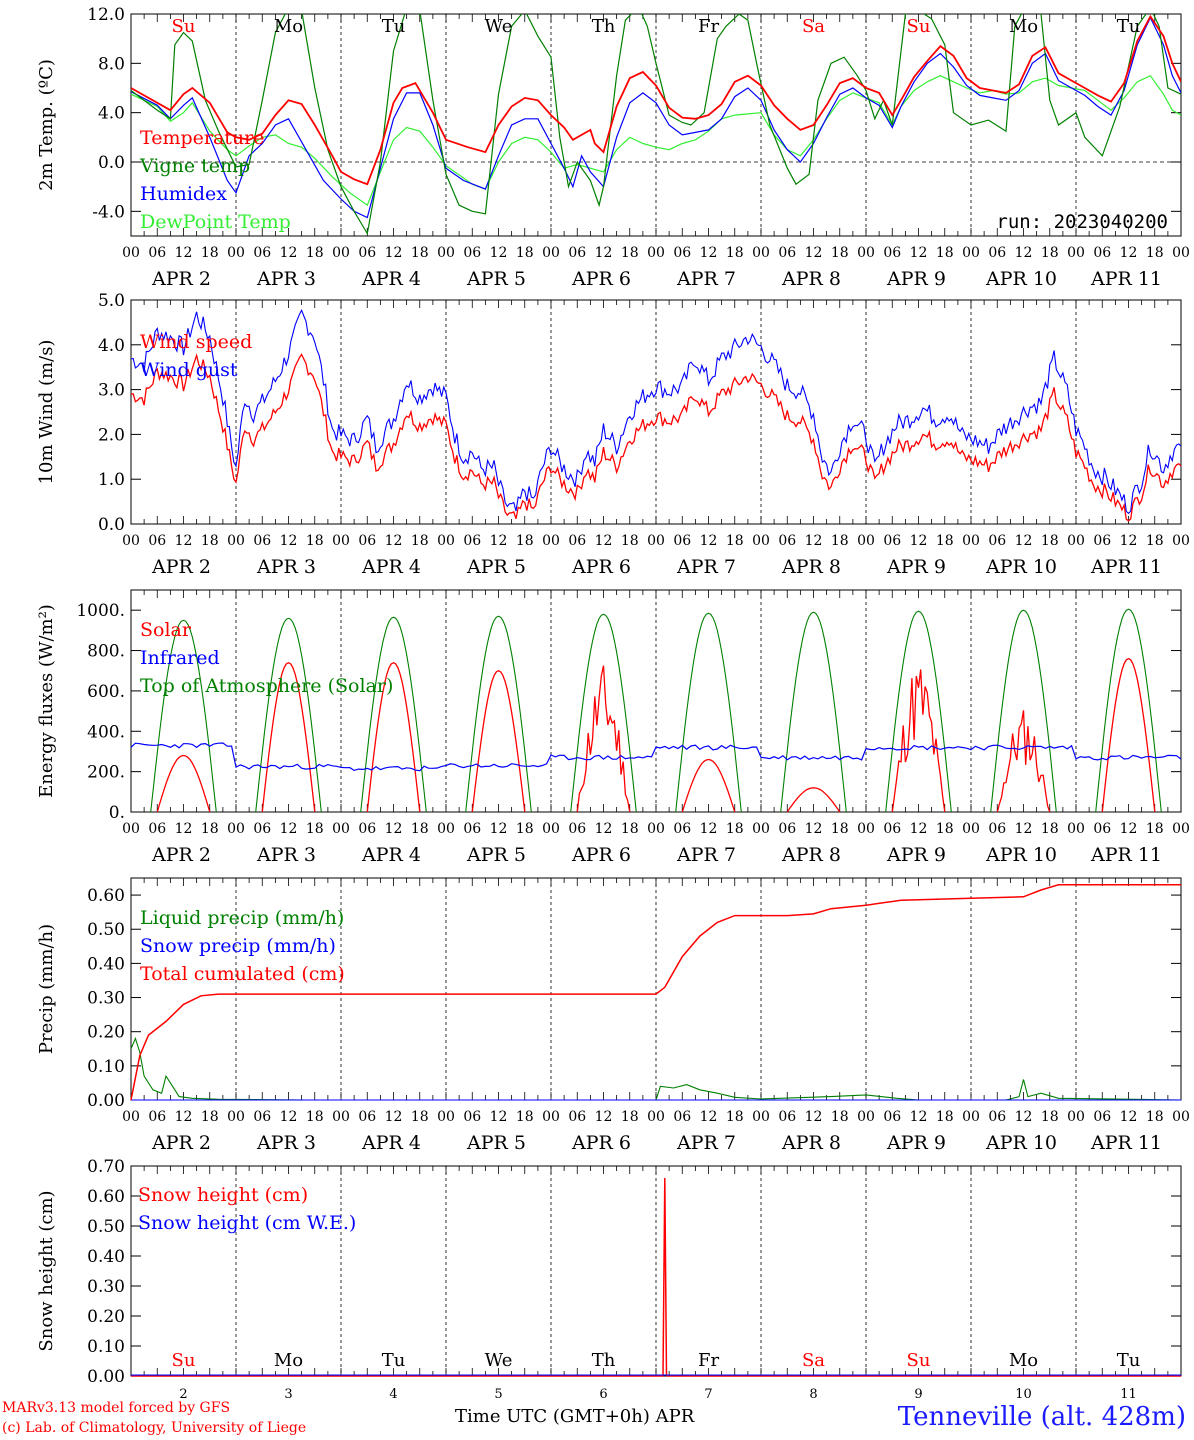 The width and height of the screenshot is (1194, 1440). What do you see at coordinates (706, 567) in the screenshot?
I see `wind-panel-date-label: APR 7` at bounding box center [706, 567].